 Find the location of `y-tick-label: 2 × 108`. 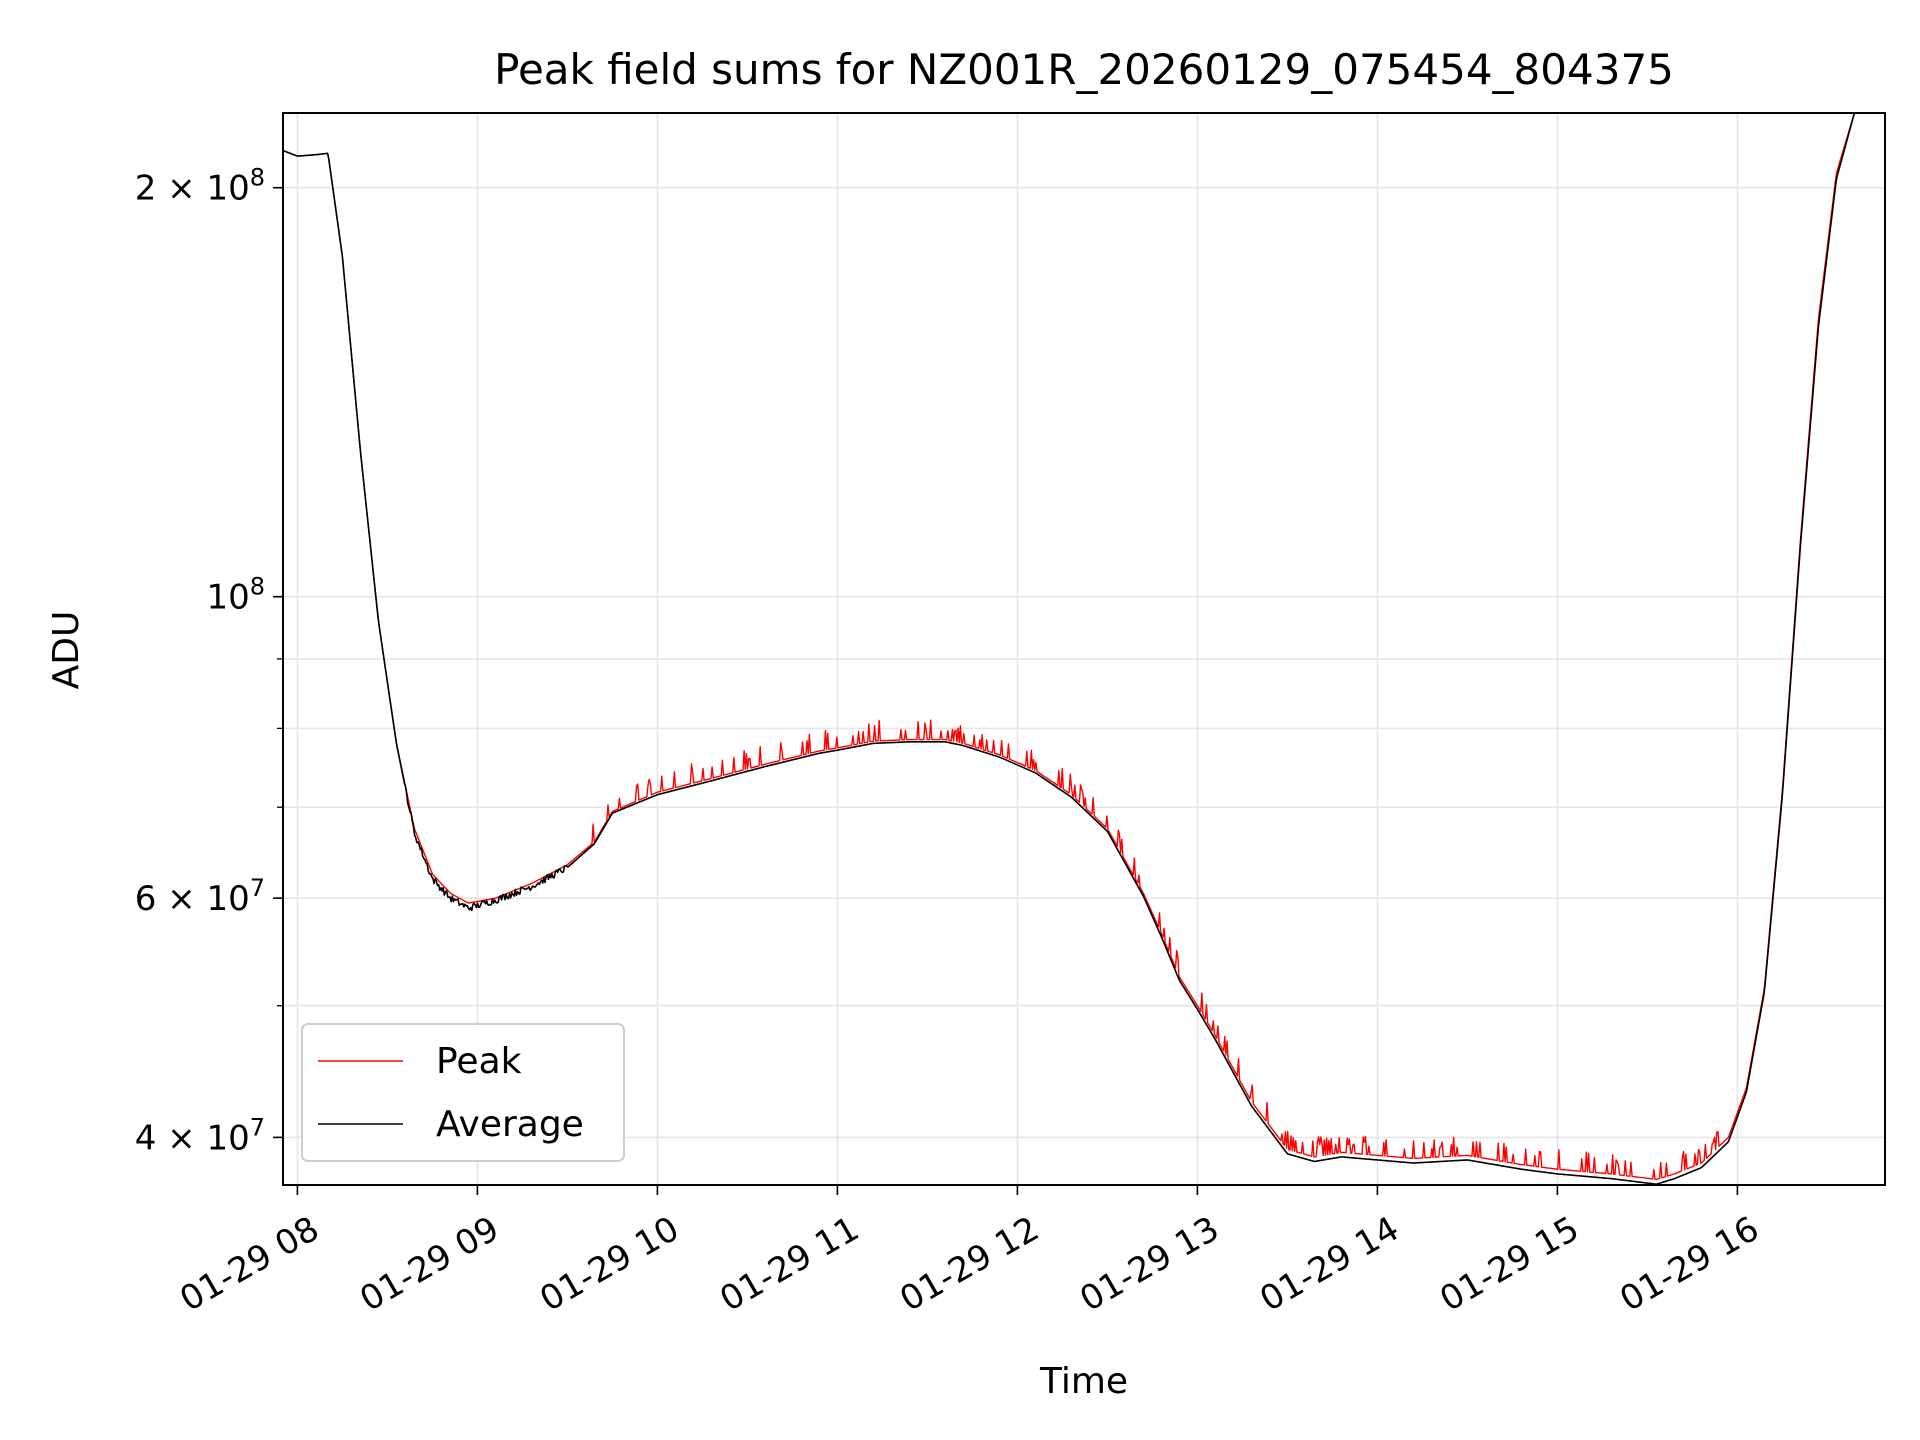

y-tick-label: 2 × 108 is located at coordinates (200, 186).